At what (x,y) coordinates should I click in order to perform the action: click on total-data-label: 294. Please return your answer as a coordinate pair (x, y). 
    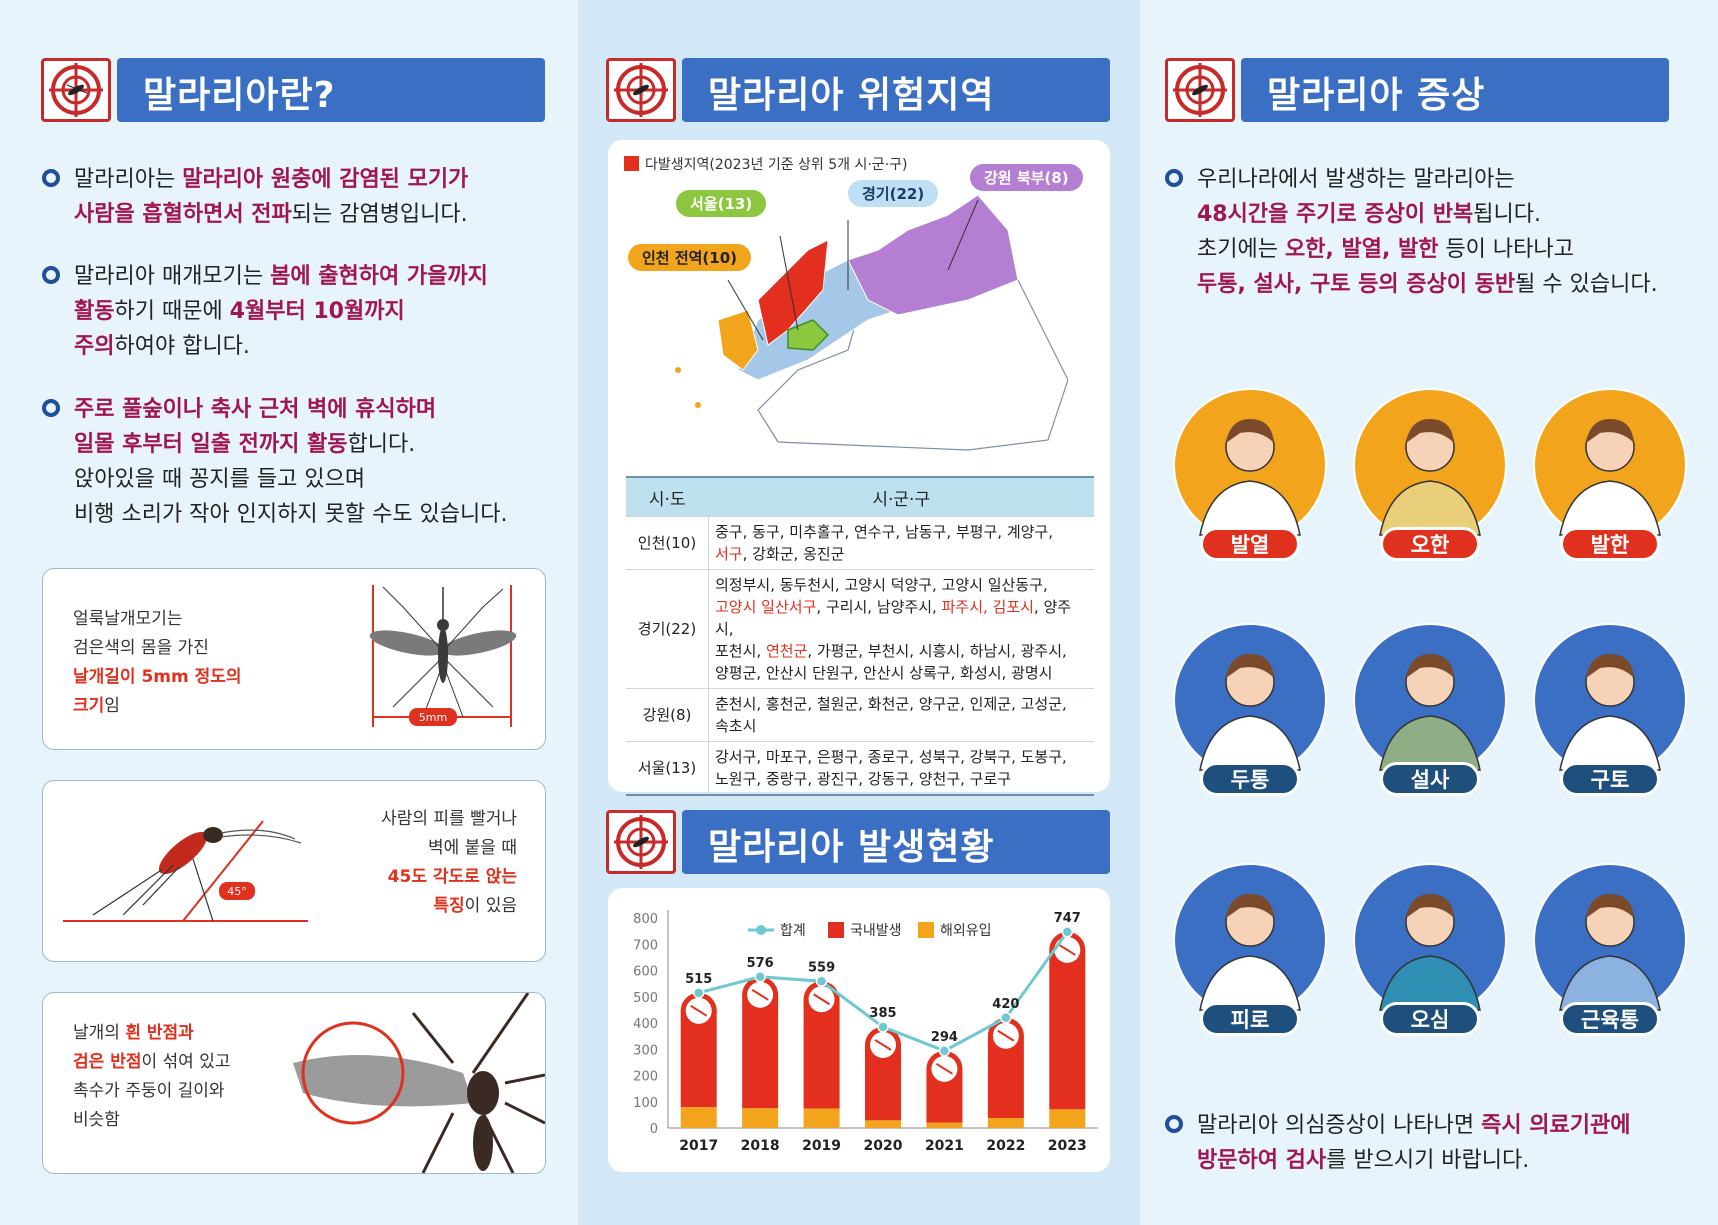
    Looking at the image, I should click on (944, 1037).